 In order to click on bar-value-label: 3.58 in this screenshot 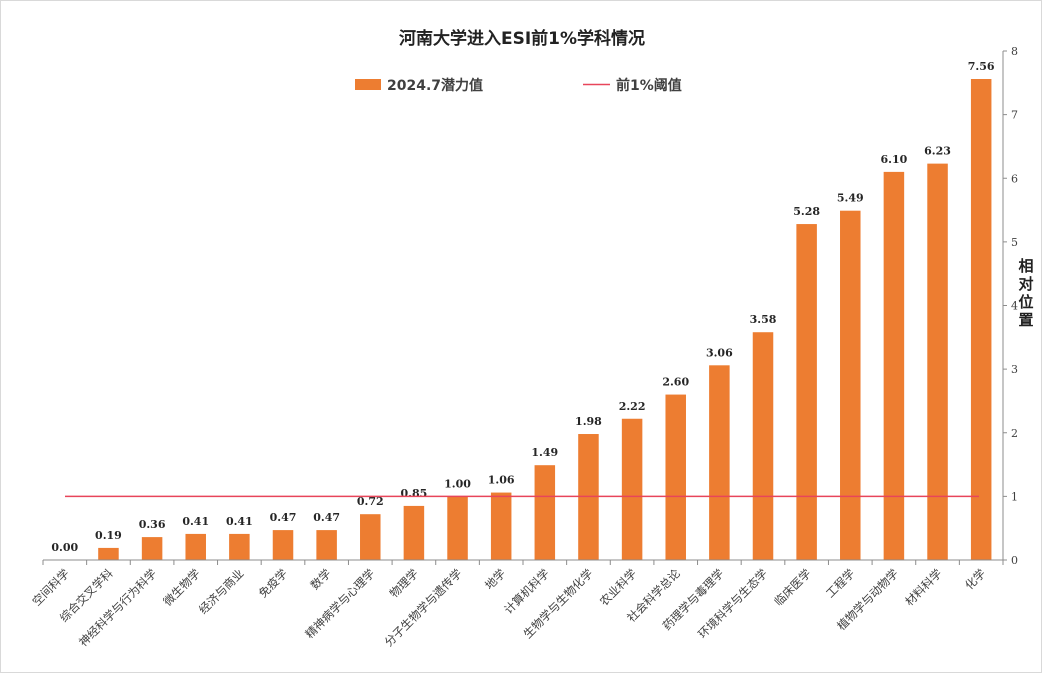, I will do `click(763, 319)`.